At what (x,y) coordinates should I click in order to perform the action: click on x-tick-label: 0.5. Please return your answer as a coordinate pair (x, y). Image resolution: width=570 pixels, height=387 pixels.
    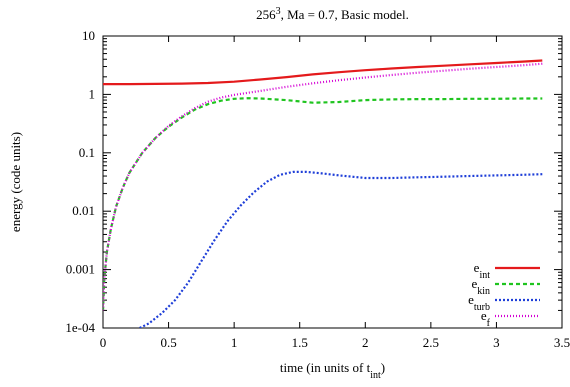
    Looking at the image, I should click on (168, 342).